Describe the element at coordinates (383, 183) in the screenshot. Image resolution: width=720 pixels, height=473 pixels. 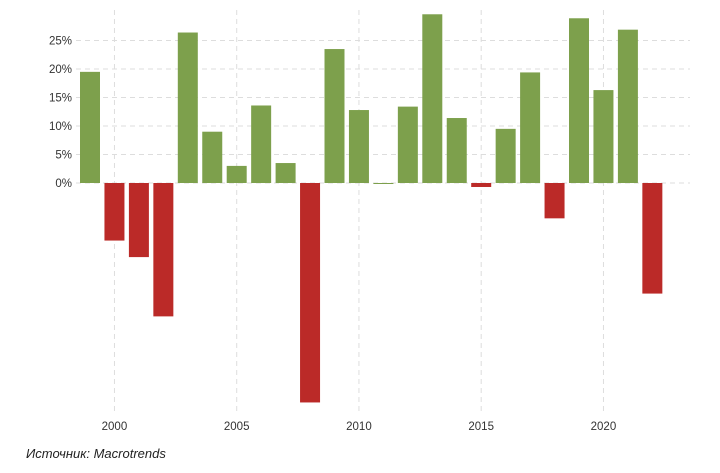
I see `bar-2011` at that location.